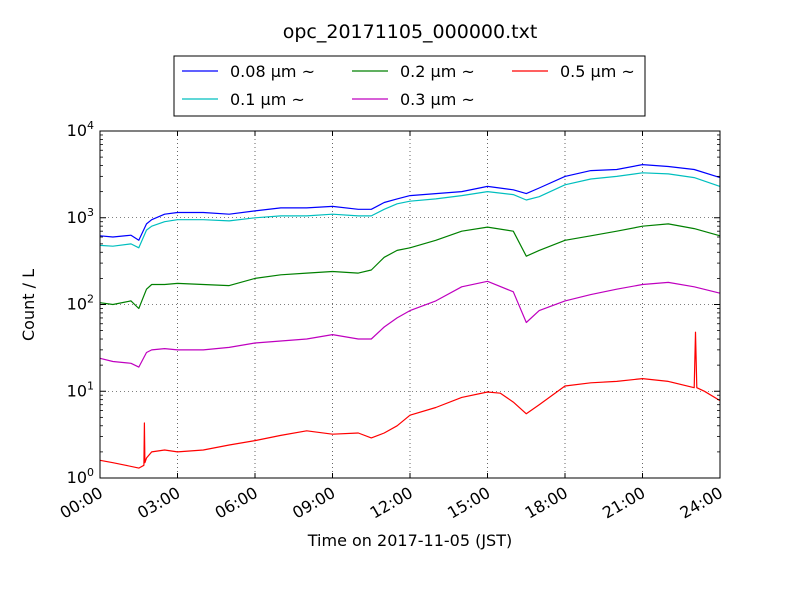  What do you see at coordinates (313, 503) in the screenshot?
I see `x-tick-label: 09:00` at bounding box center [313, 503].